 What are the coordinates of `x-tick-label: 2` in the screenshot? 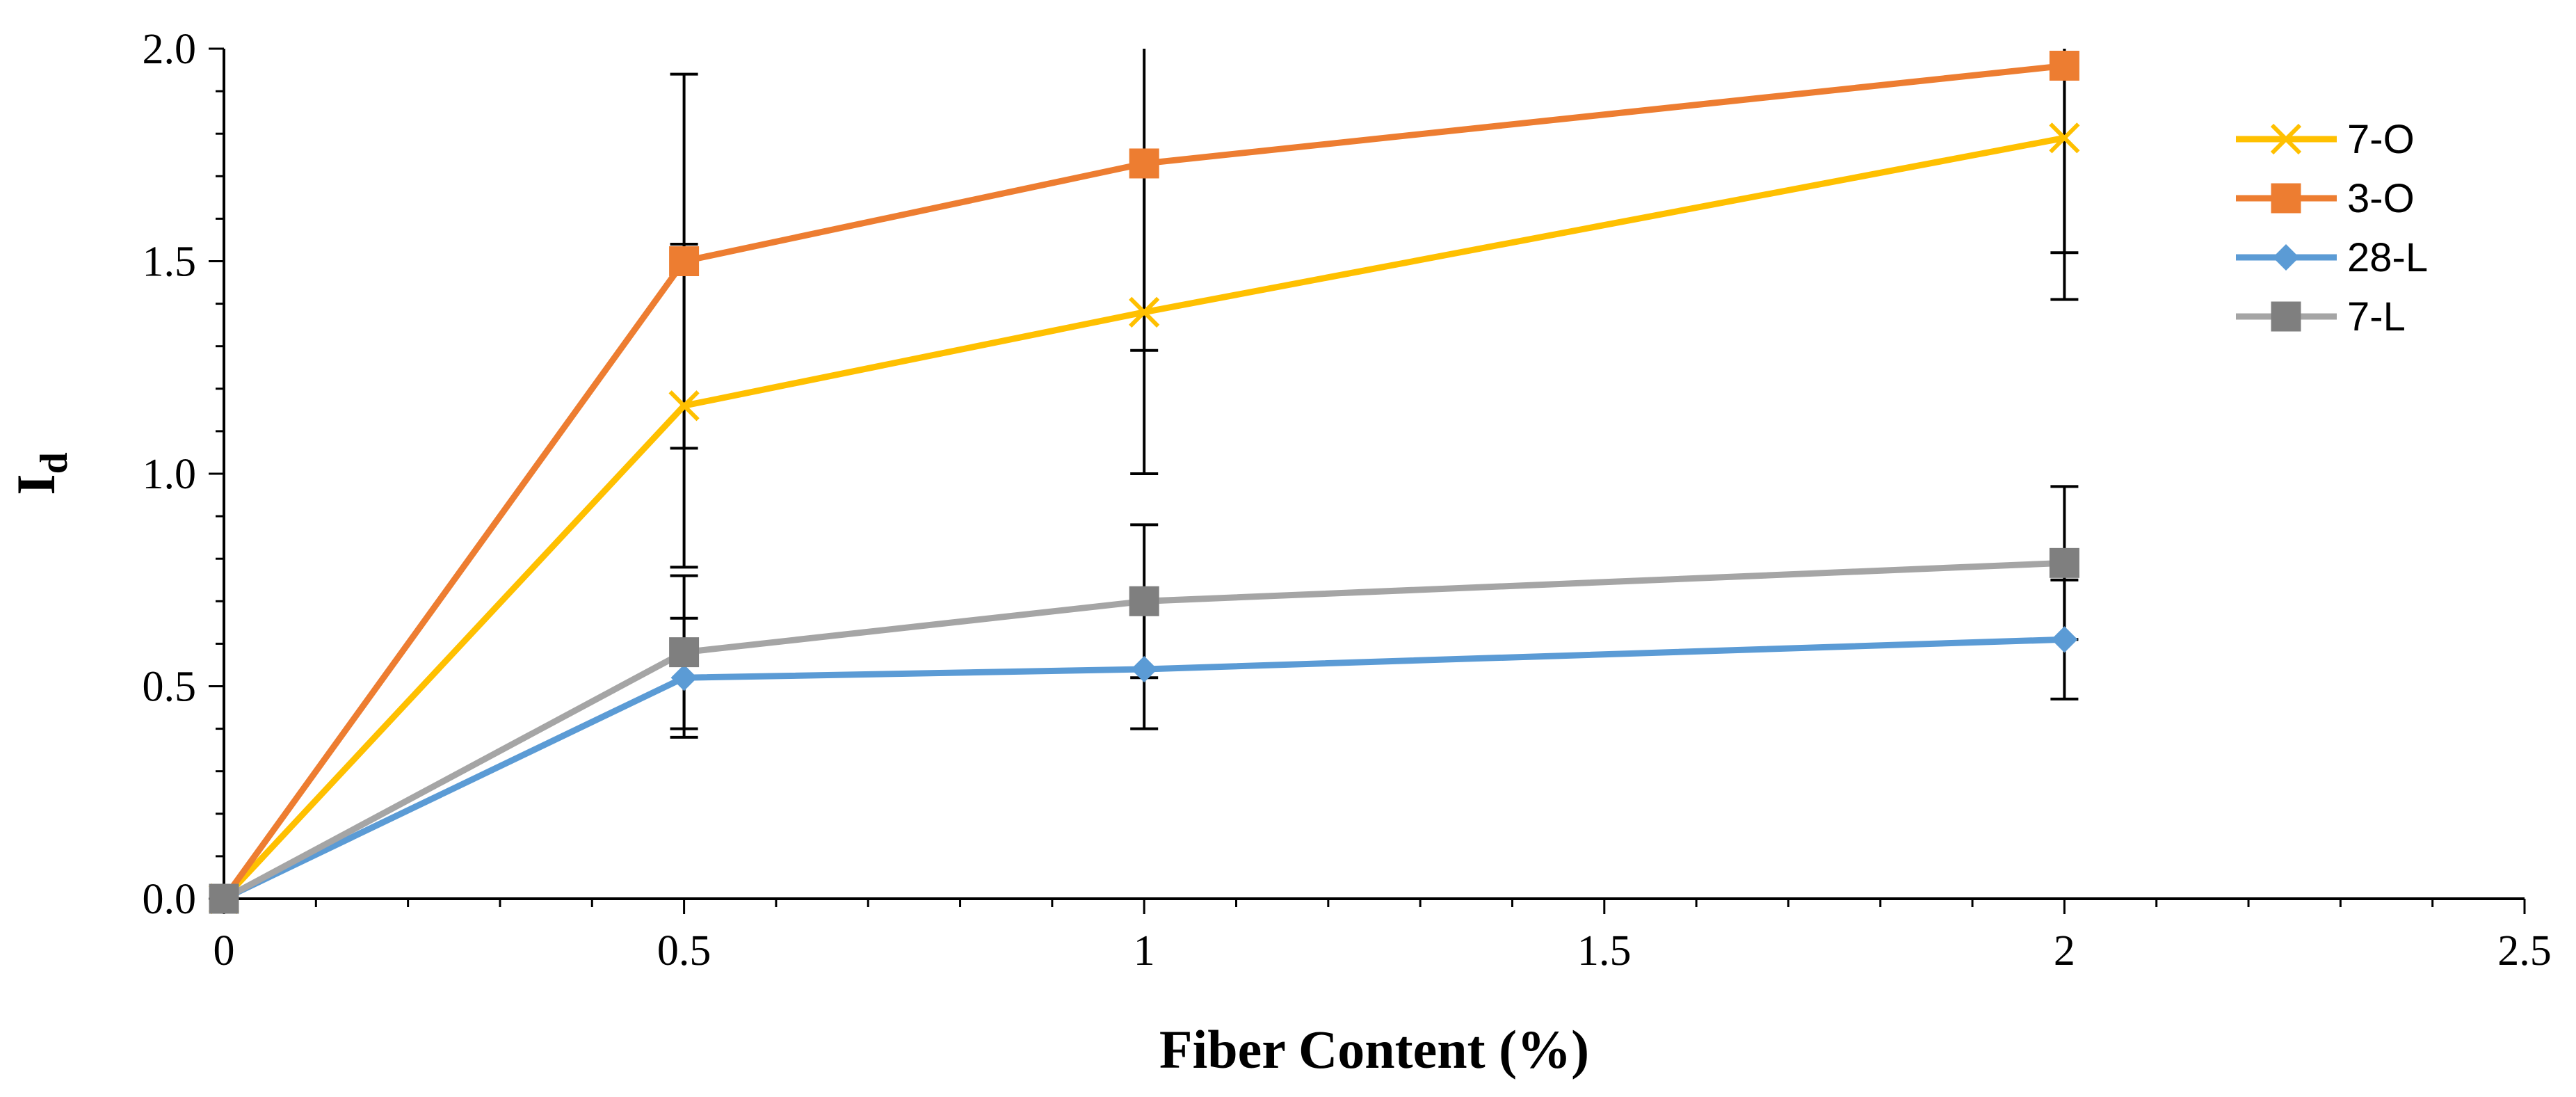 It's located at (2064, 951).